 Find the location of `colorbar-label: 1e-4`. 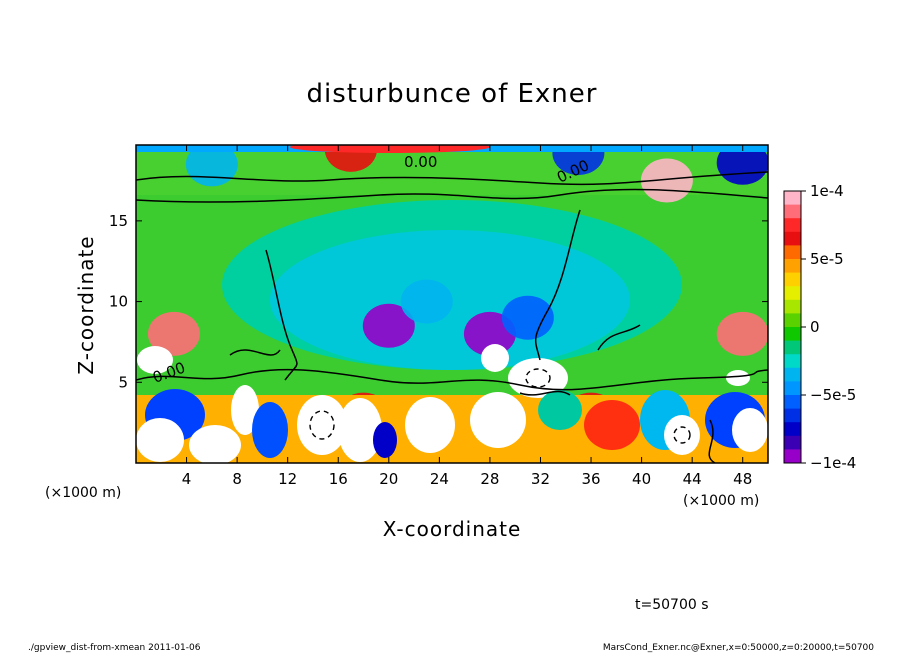

colorbar-label: 1e-4 is located at coordinates (827, 191).